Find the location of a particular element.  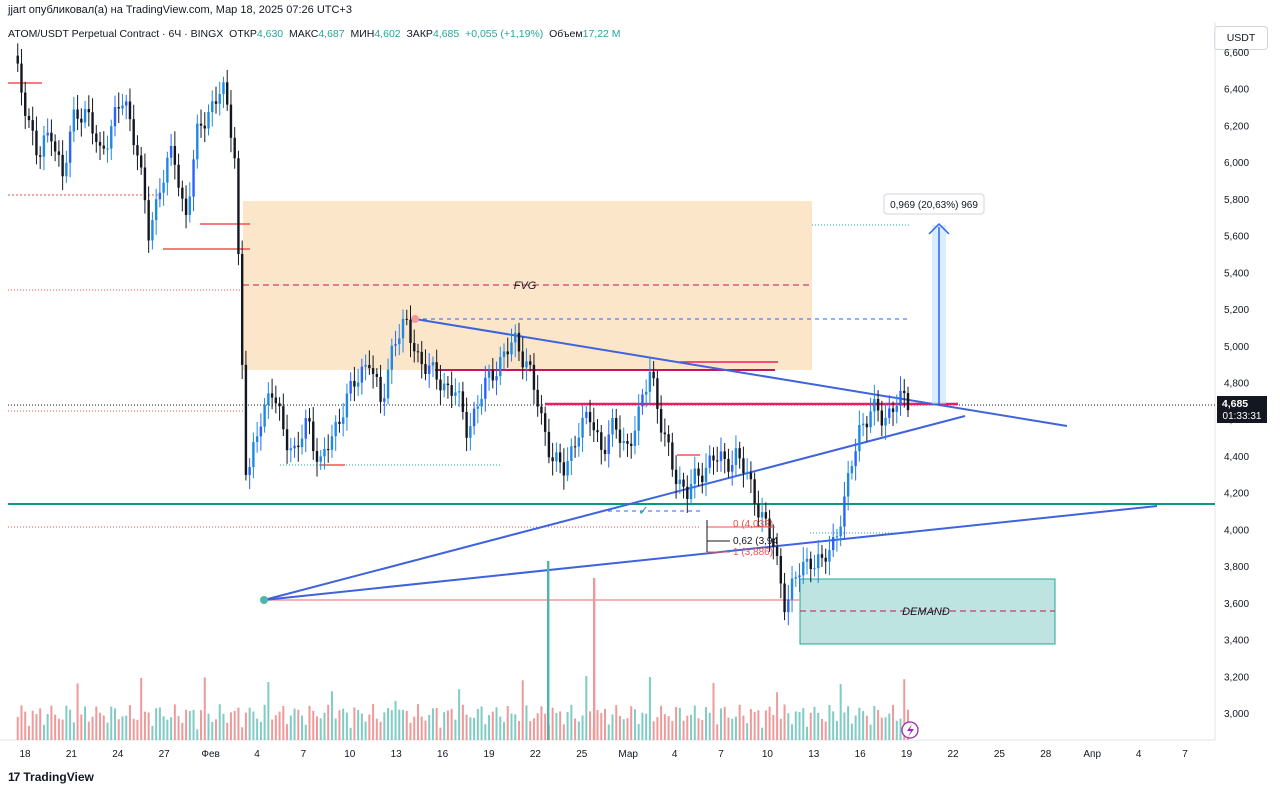

price-tick: 3,000 is located at coordinates (1236, 714).